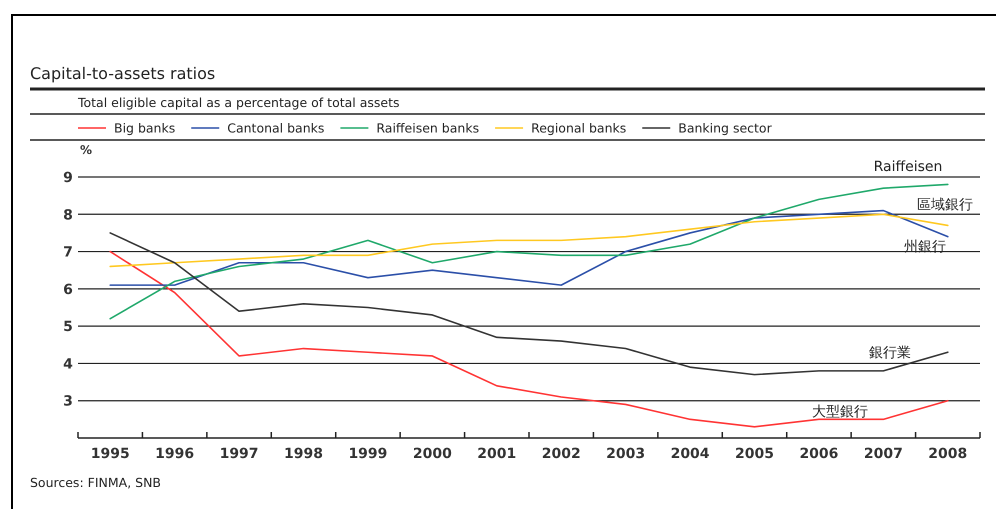 The image size is (996, 509). What do you see at coordinates (578, 128) in the screenshot?
I see `legend-label: Regional banks` at bounding box center [578, 128].